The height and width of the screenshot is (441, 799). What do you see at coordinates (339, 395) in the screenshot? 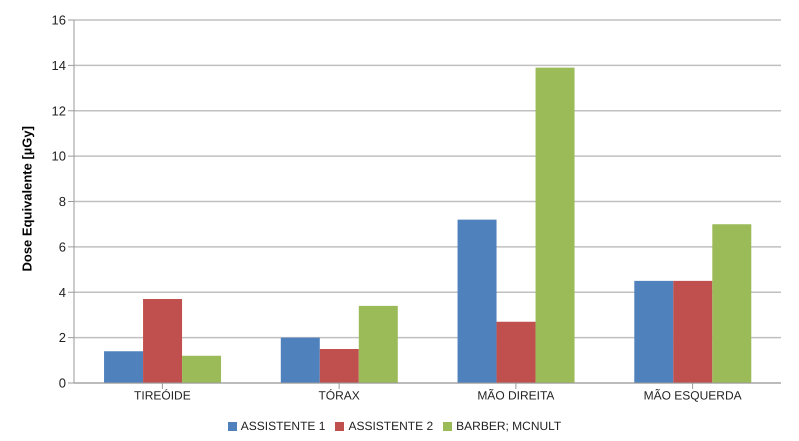
I see `x-tick-label: TÓRAX` at bounding box center [339, 395].